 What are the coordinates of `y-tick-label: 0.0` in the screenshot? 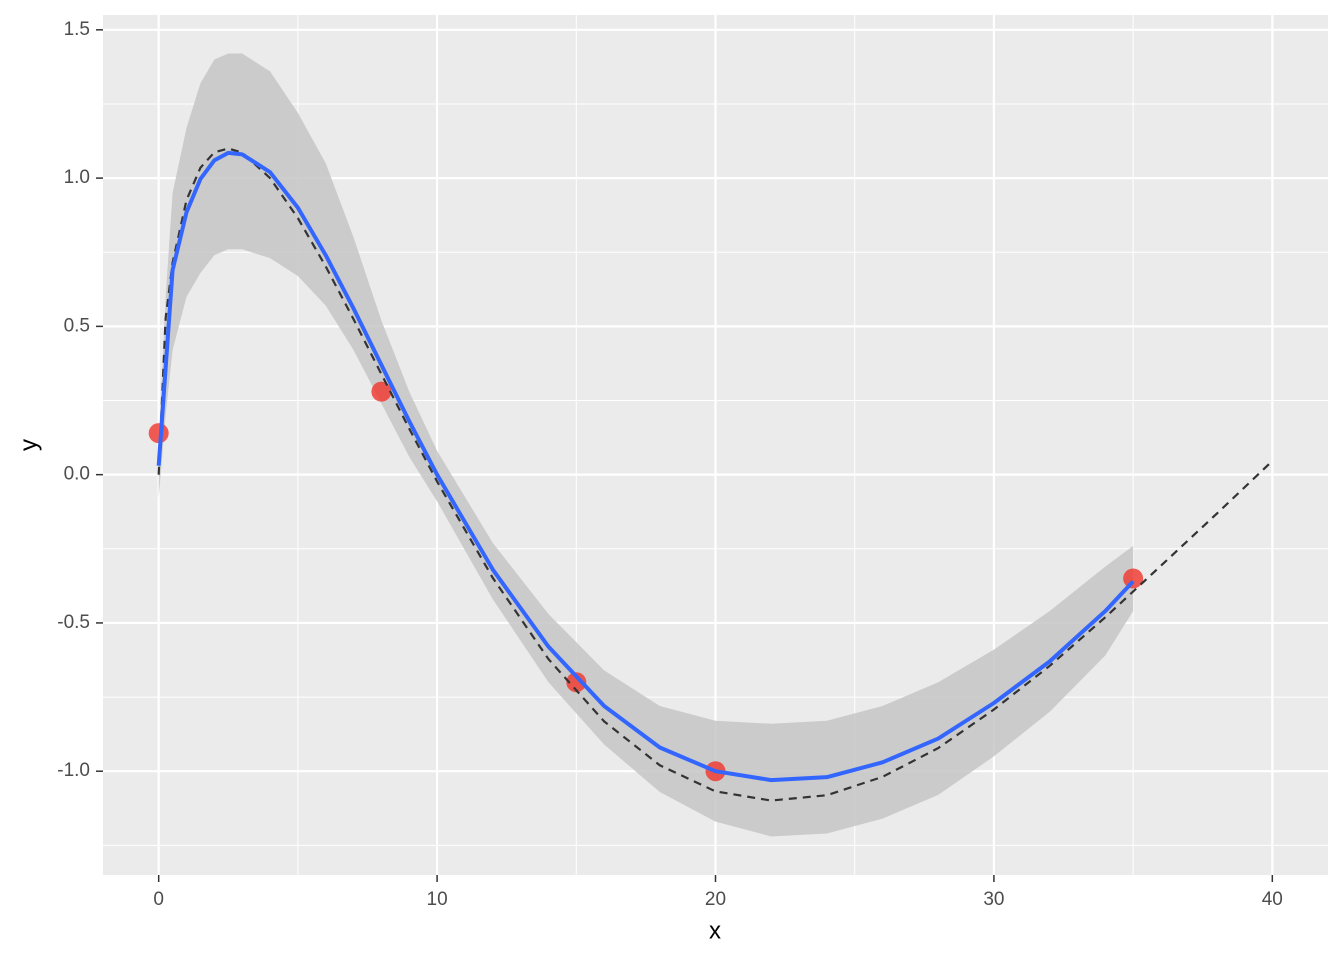 It's located at (77, 474).